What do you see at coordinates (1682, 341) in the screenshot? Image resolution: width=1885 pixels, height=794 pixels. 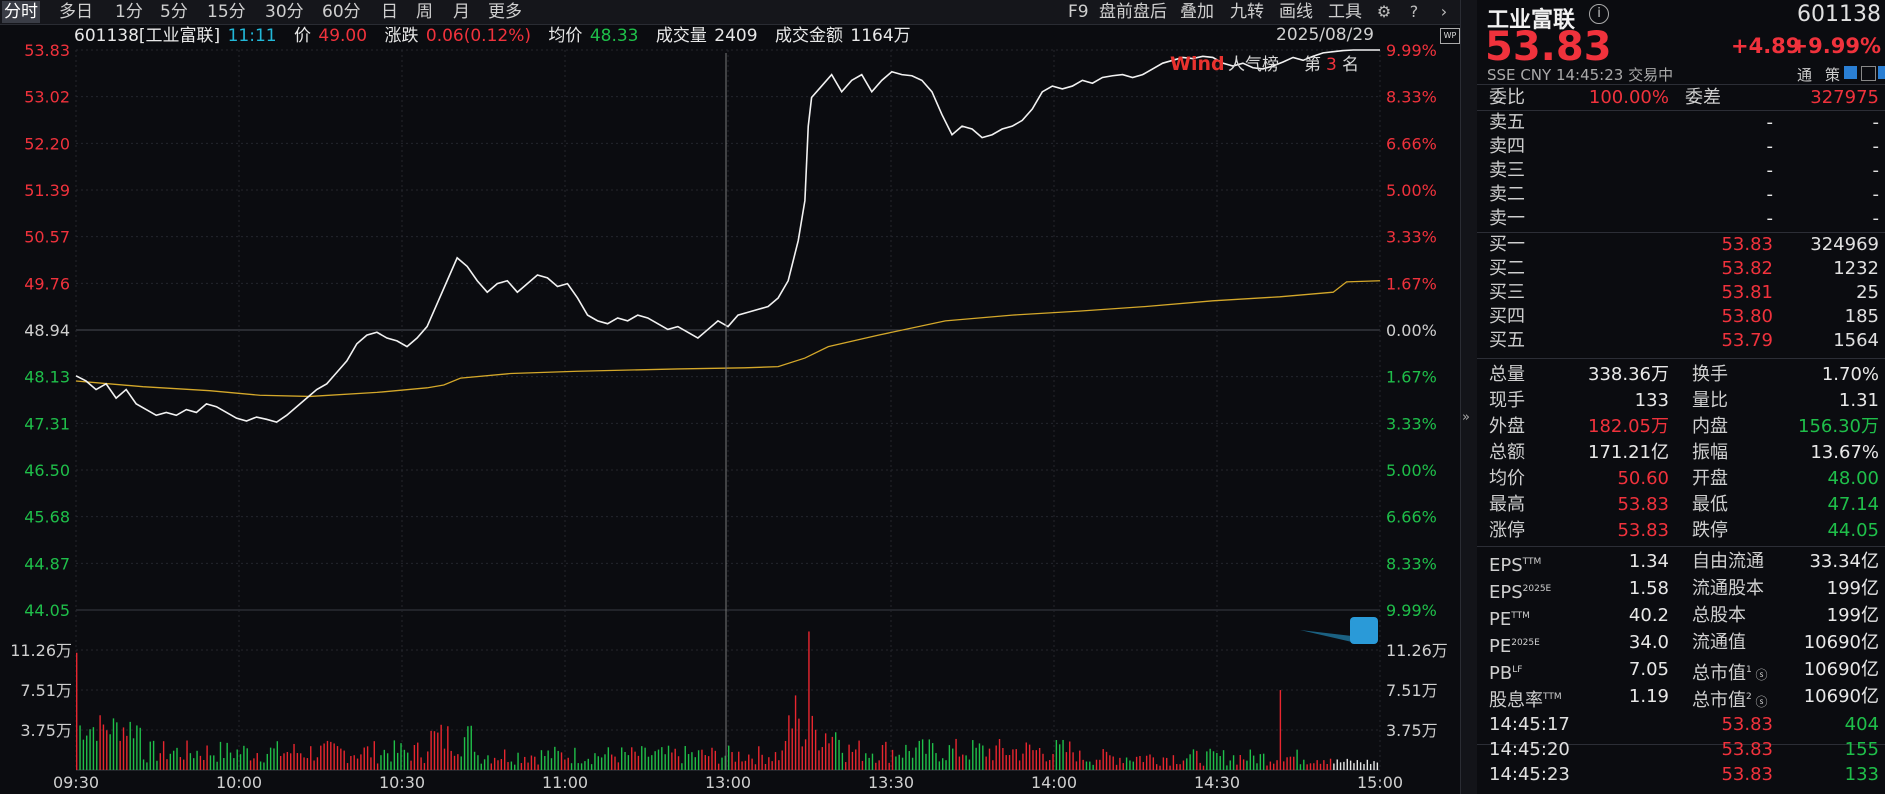 I see `bid-row: 买五 53.79 1564` at bounding box center [1682, 341].